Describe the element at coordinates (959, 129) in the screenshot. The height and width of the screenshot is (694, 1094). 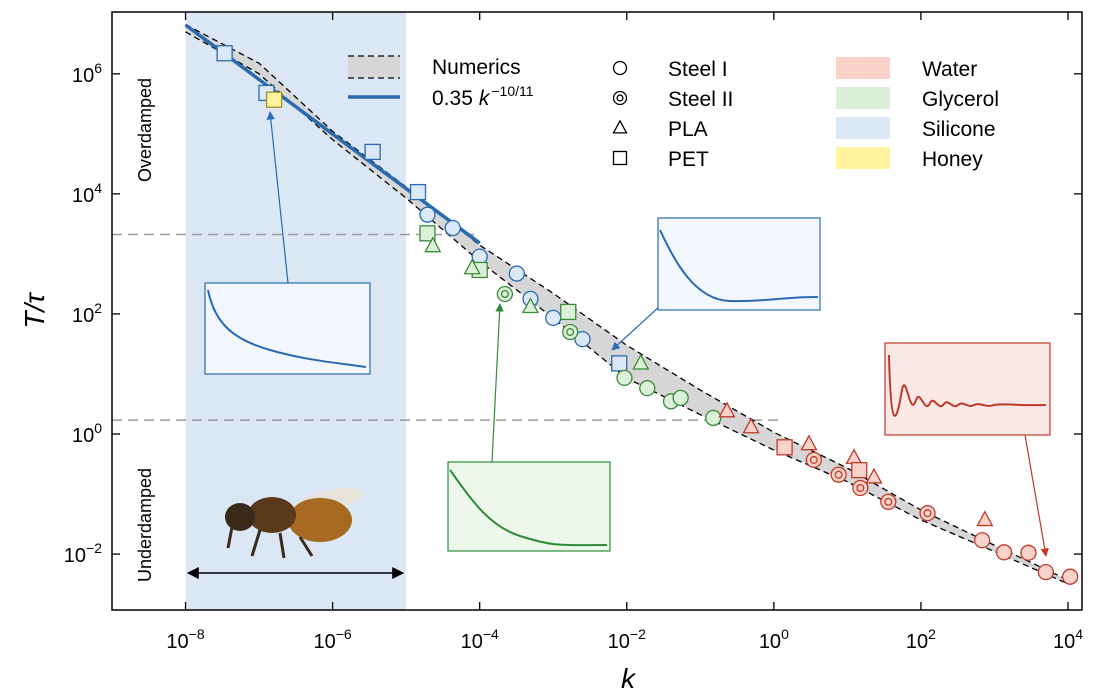
I see `legend-label: Silicone` at that location.